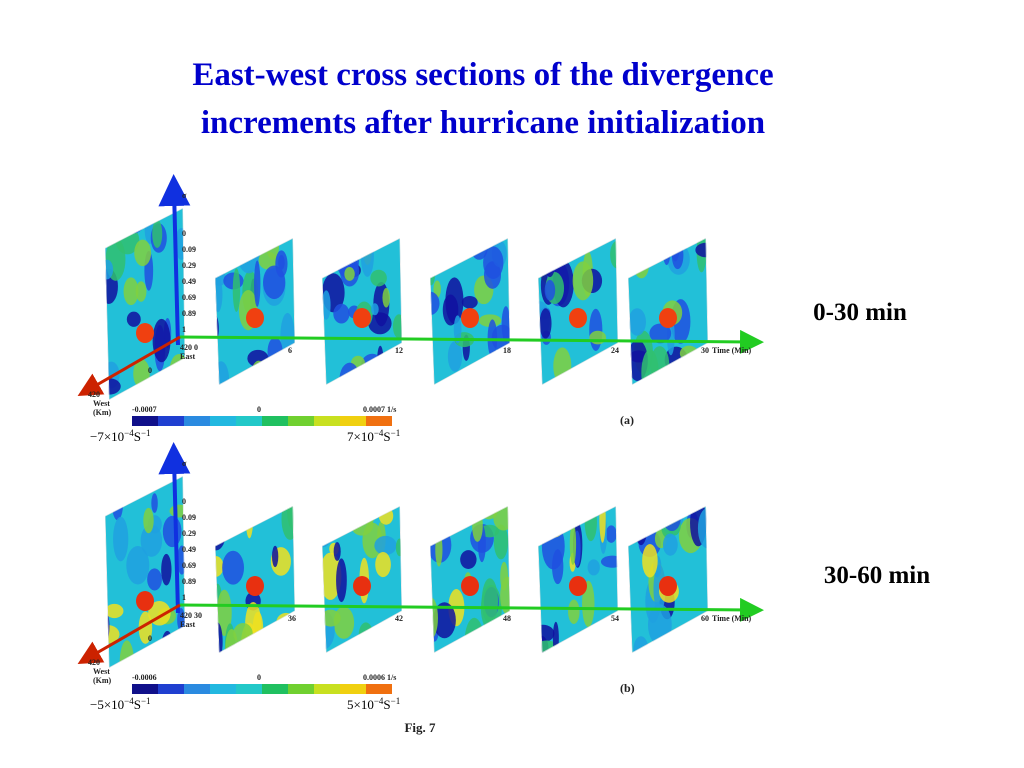 Image resolution: width=1024 pixels, height=768 pixels. I want to click on colorbar-label: 0, so click(259, 409).